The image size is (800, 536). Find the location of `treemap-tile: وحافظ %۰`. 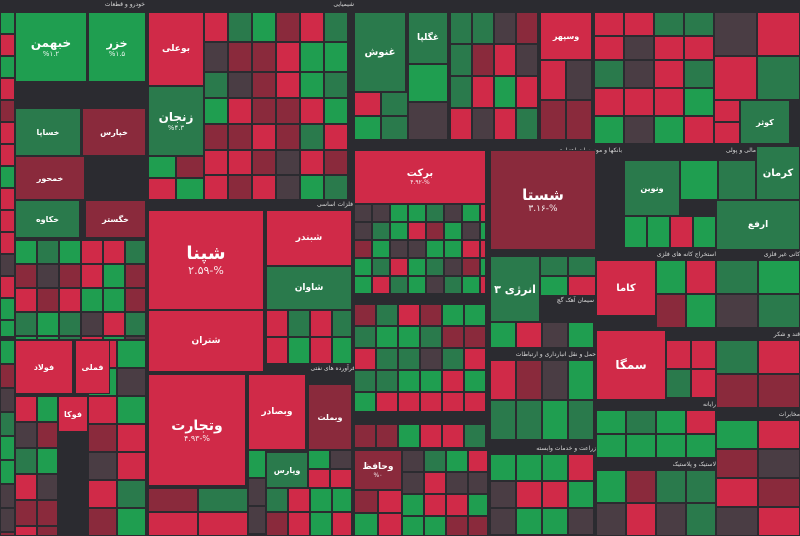

treemap-tile: وحافظ %۰ is located at coordinates (378, 470).